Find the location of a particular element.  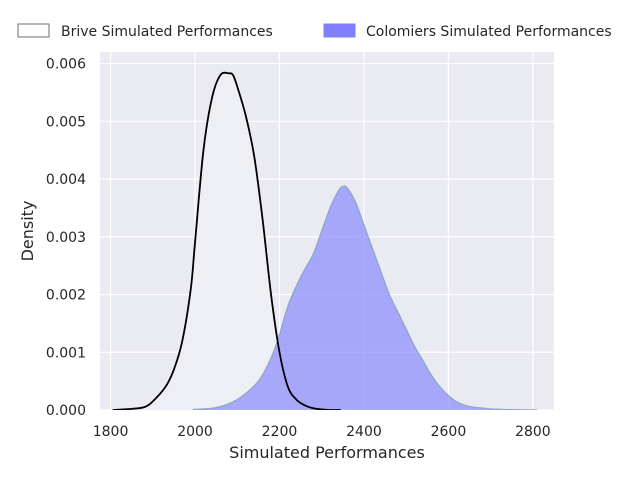

y-axis-ticks: 0.000 0.001 0.002 0.003 0.004 0.005 0.006 is located at coordinates (66, 238).